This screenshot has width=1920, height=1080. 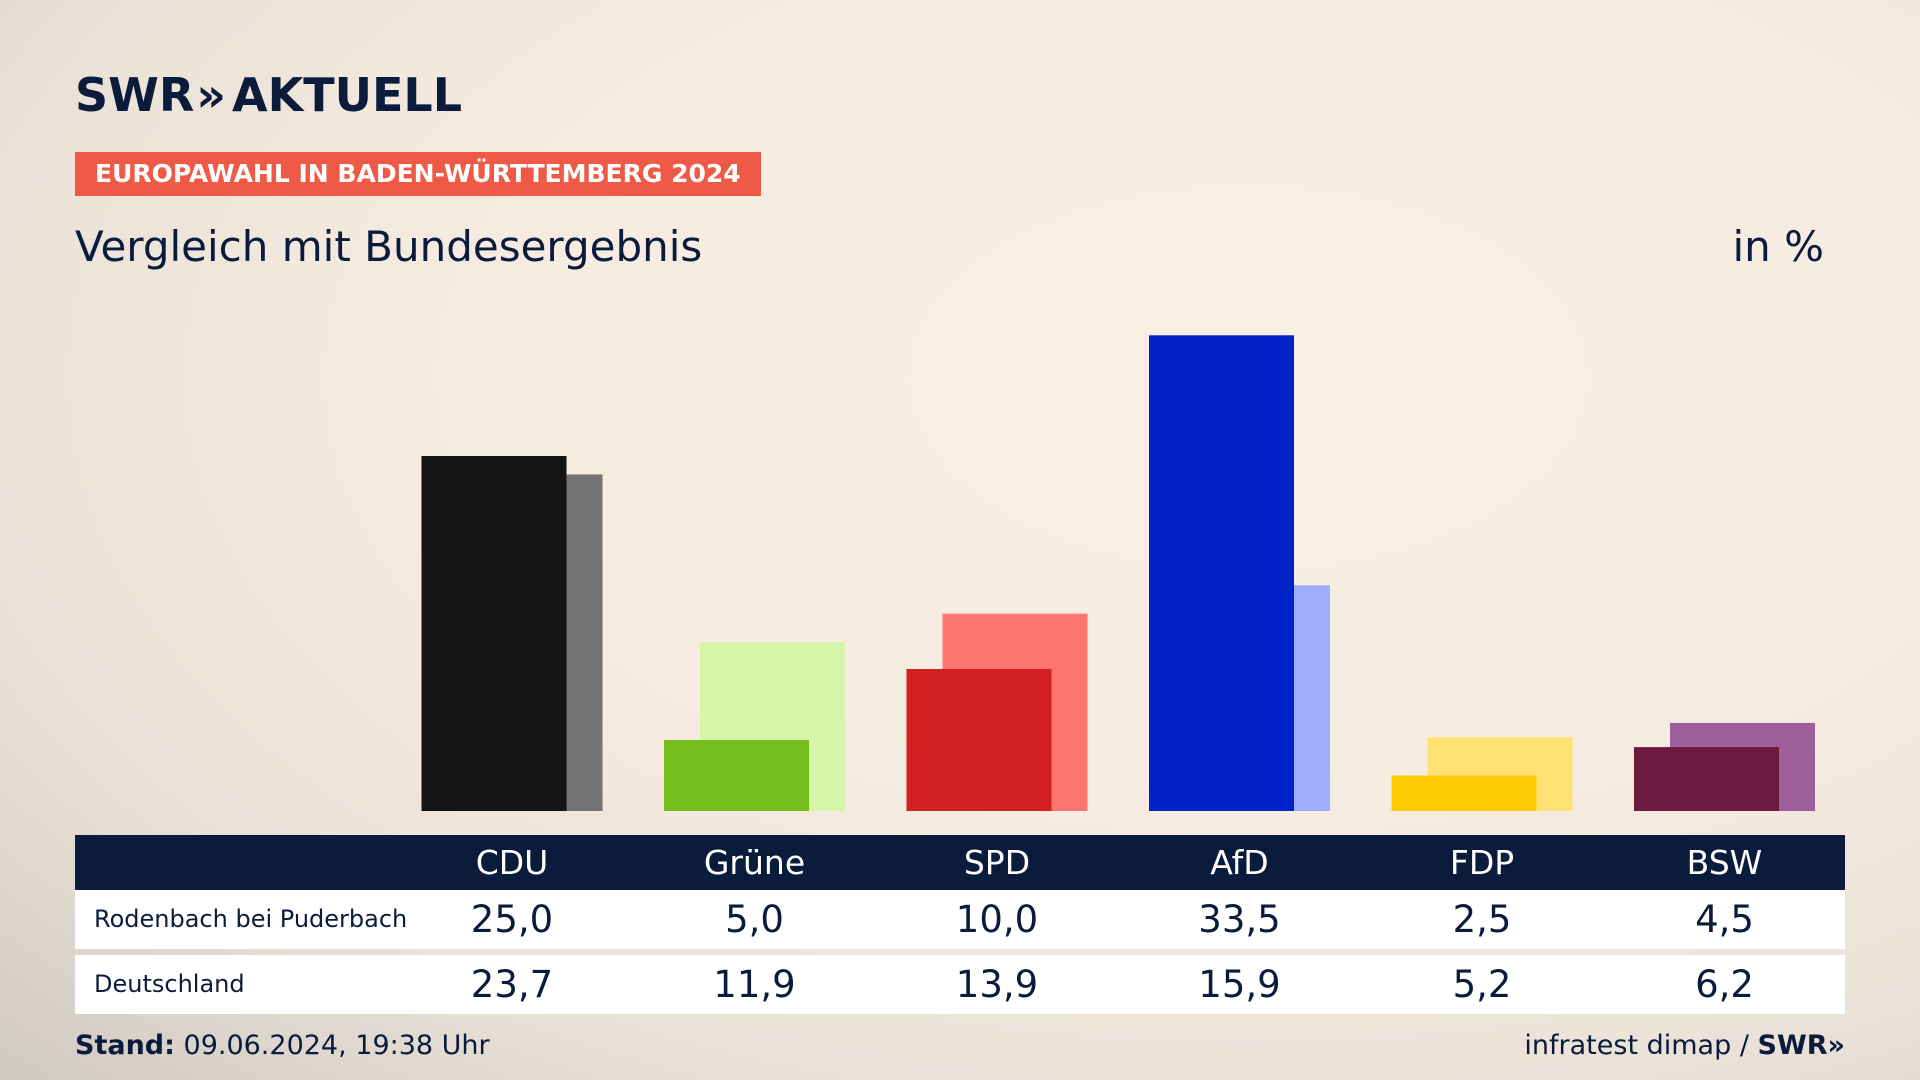 I want to click on column-header-afd: AfD, so click(x=1239, y=862).